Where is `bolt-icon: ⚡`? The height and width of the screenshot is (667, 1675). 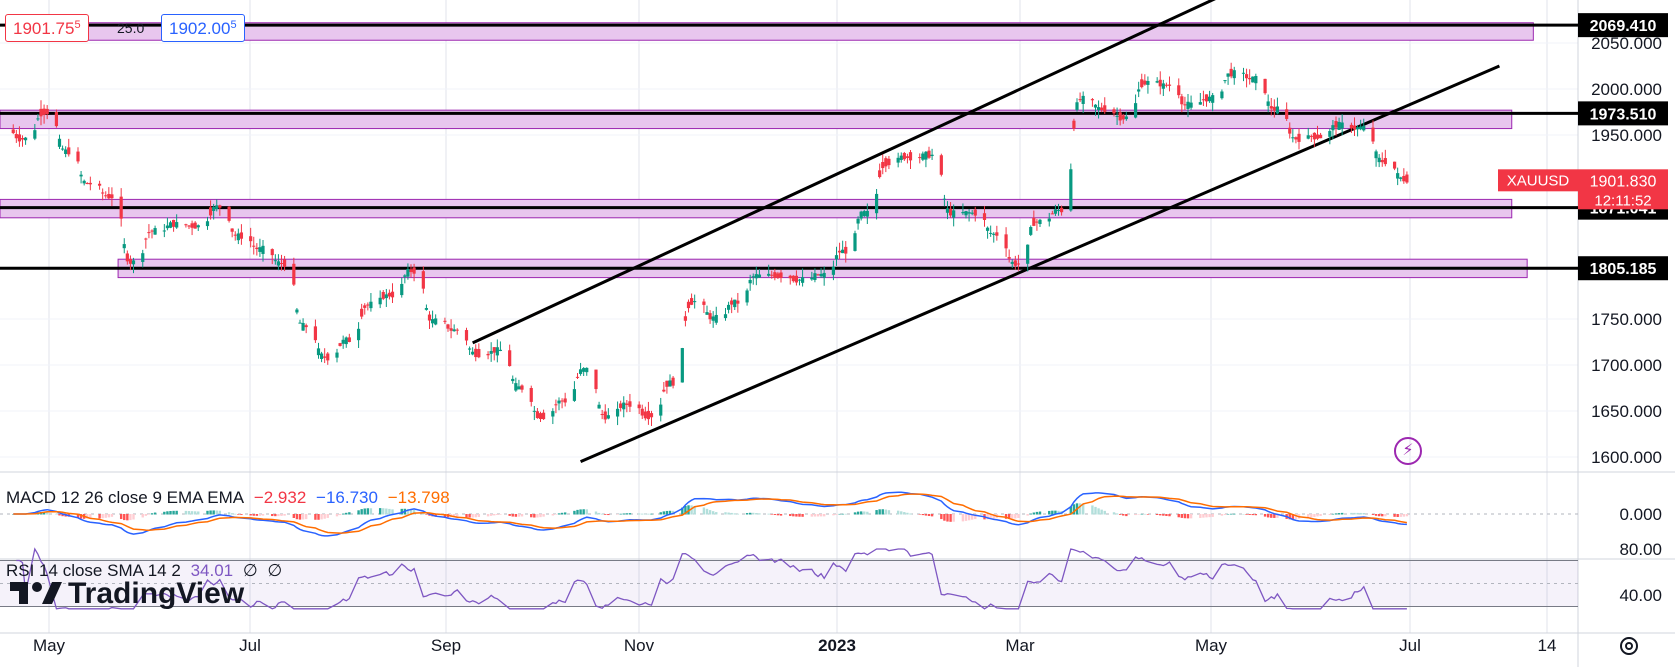
bolt-icon: ⚡ is located at coordinates (1408, 451).